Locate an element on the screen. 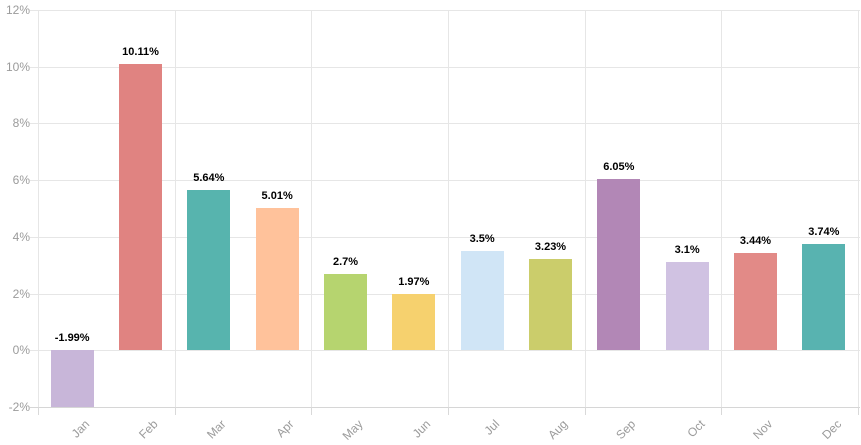 This screenshot has height=445, width=861. bar-jun is located at coordinates (414, 322).